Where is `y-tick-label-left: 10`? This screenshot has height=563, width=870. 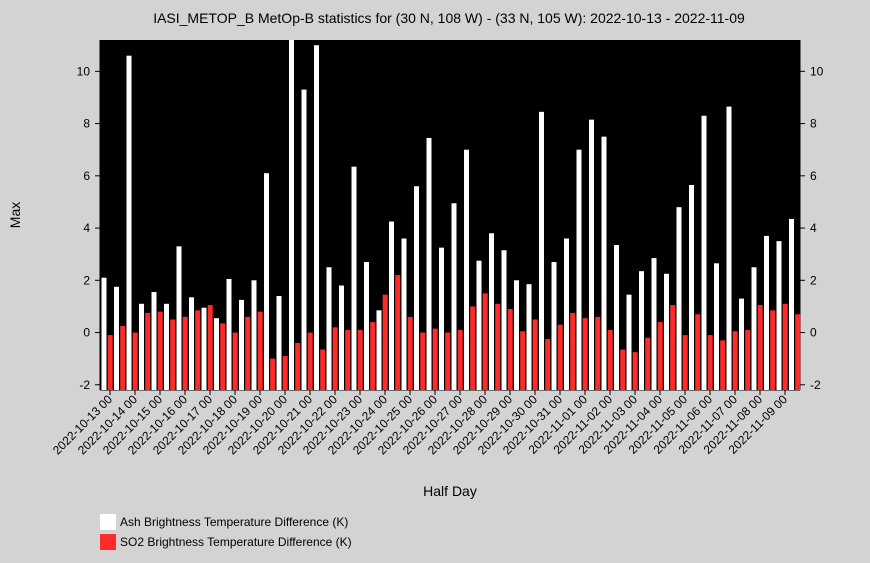 y-tick-label-left: 10 is located at coordinates (84, 71).